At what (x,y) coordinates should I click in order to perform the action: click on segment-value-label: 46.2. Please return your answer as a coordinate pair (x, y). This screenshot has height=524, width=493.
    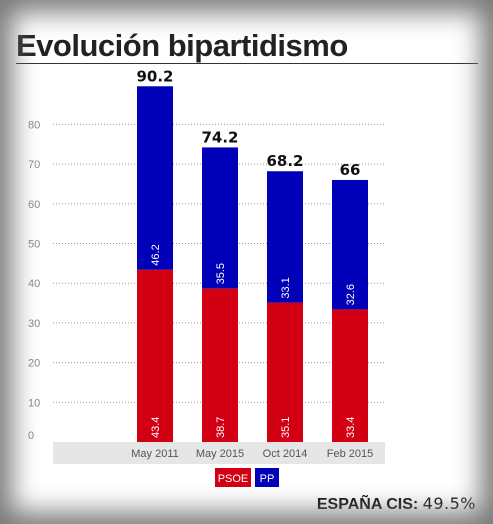
    Looking at the image, I should click on (156, 254).